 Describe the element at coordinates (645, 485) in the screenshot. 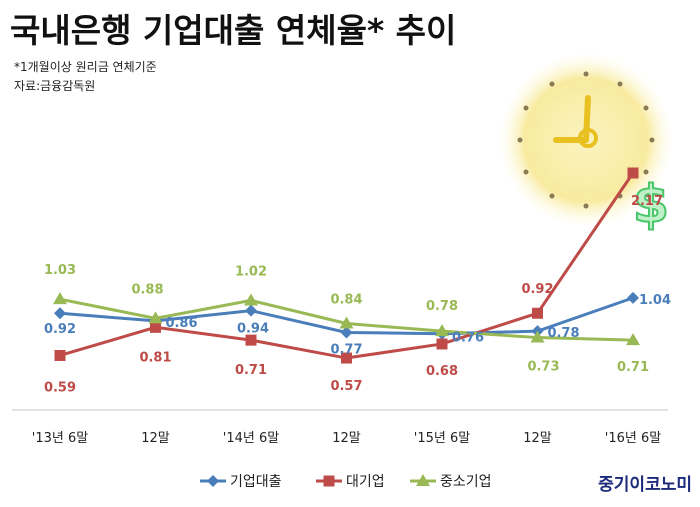

I see `brand-logo: 중기이코노미` at that location.